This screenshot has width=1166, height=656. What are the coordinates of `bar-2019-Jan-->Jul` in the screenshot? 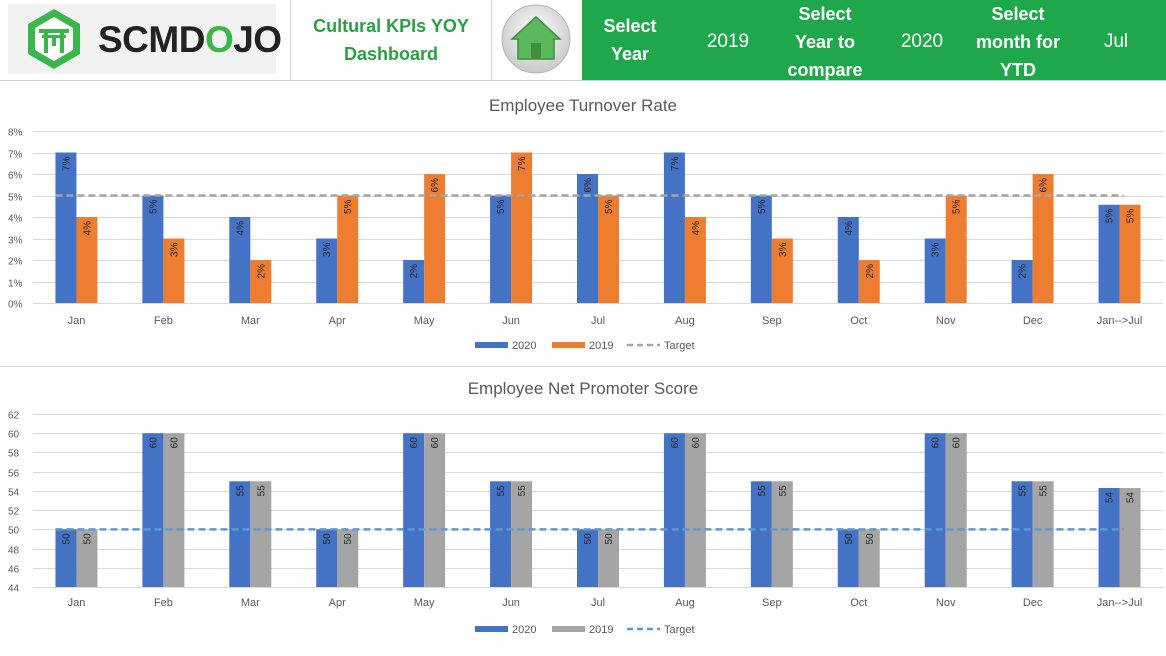 It's located at (1130, 537).